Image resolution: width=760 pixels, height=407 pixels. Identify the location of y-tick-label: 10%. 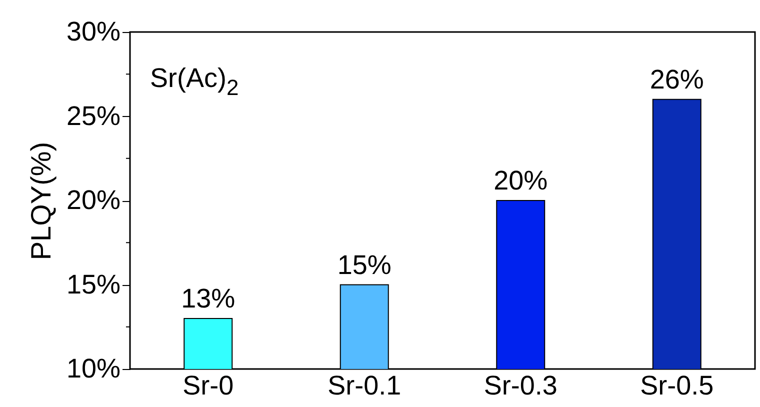
(93, 369).